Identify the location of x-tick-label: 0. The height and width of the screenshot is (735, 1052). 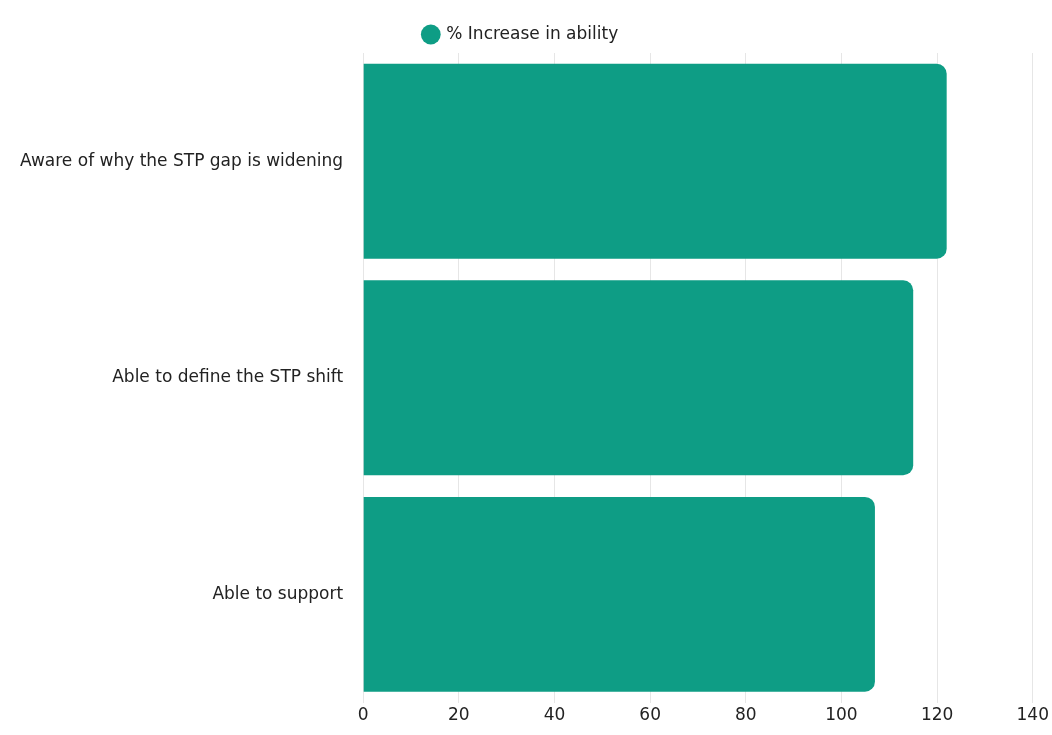
(363, 714).